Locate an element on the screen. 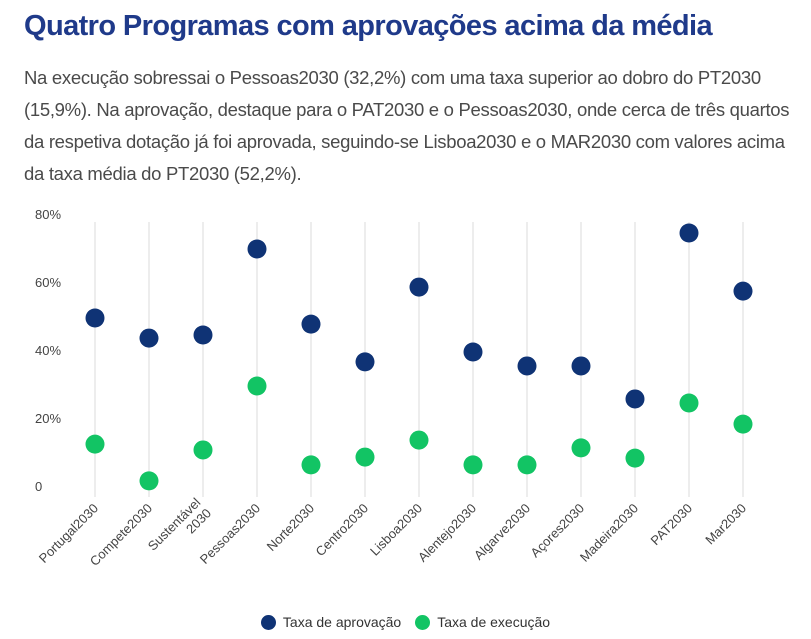 Image resolution: width=811 pixels, height=639 pixels. x-tick-label: Norte2030 is located at coordinates (291, 528).